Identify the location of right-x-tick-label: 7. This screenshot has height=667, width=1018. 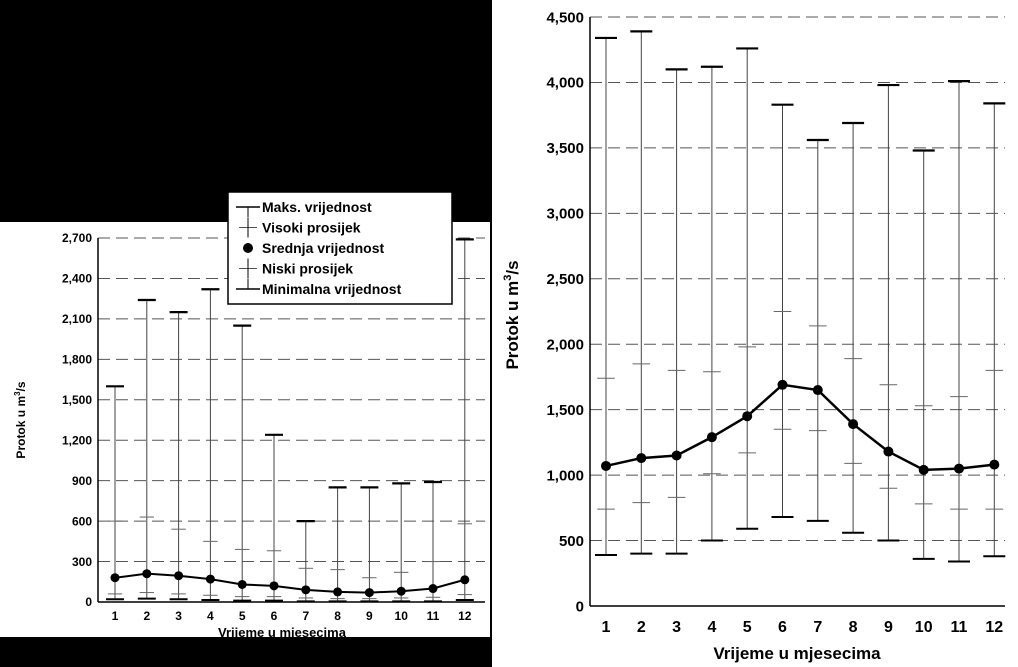
(817, 627).